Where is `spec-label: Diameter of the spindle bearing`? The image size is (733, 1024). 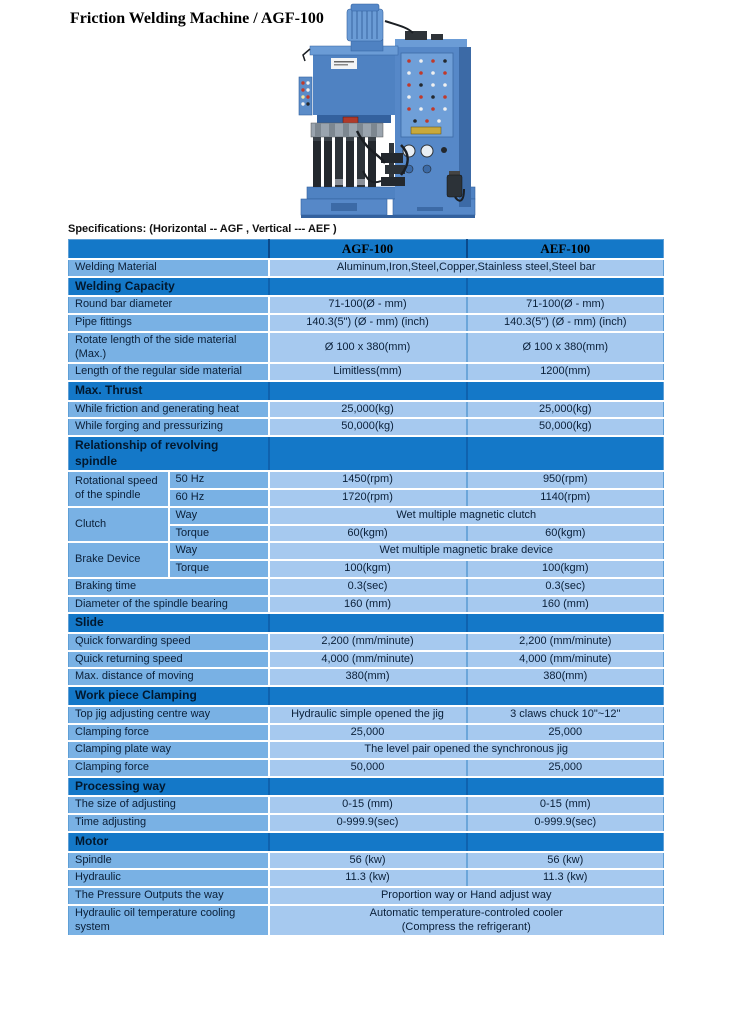
spec-label: Diameter of the spindle bearing is located at coordinates (168, 605).